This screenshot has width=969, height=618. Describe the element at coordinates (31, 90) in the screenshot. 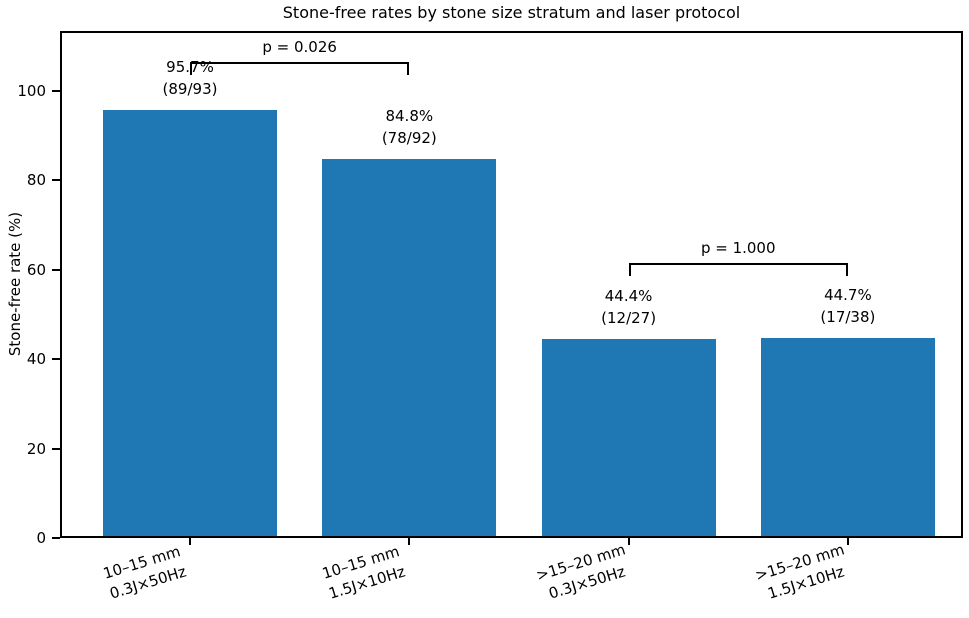

I see `y-tick-label: 100` at that location.